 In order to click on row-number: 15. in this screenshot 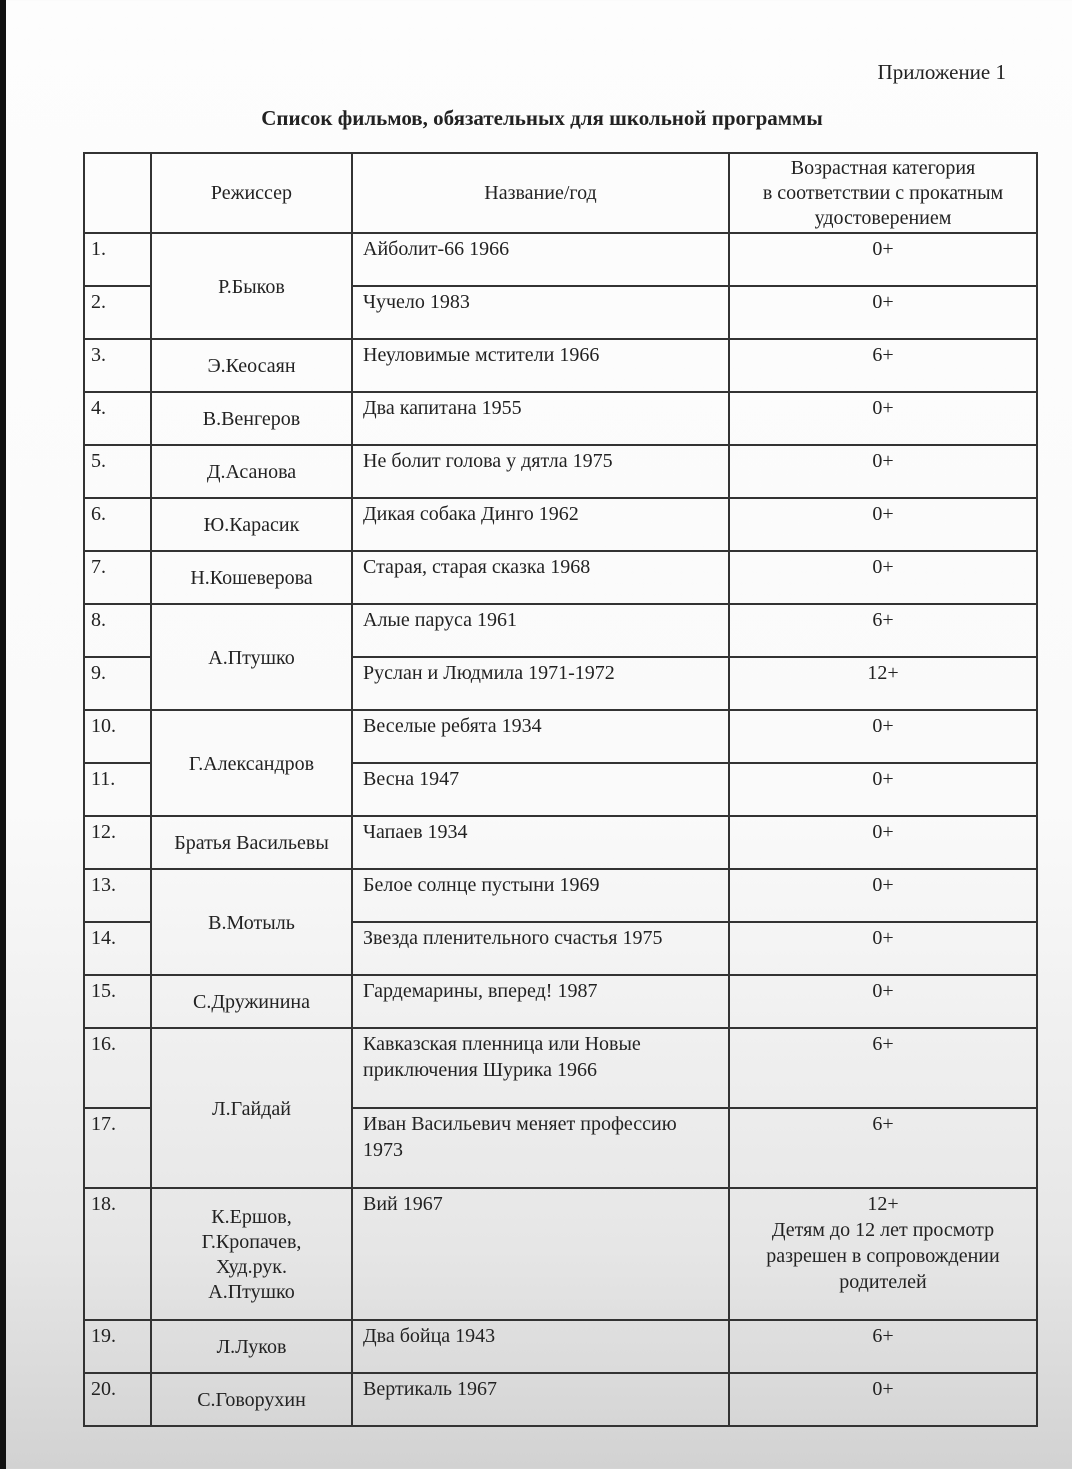, I will do `click(117, 1001)`.